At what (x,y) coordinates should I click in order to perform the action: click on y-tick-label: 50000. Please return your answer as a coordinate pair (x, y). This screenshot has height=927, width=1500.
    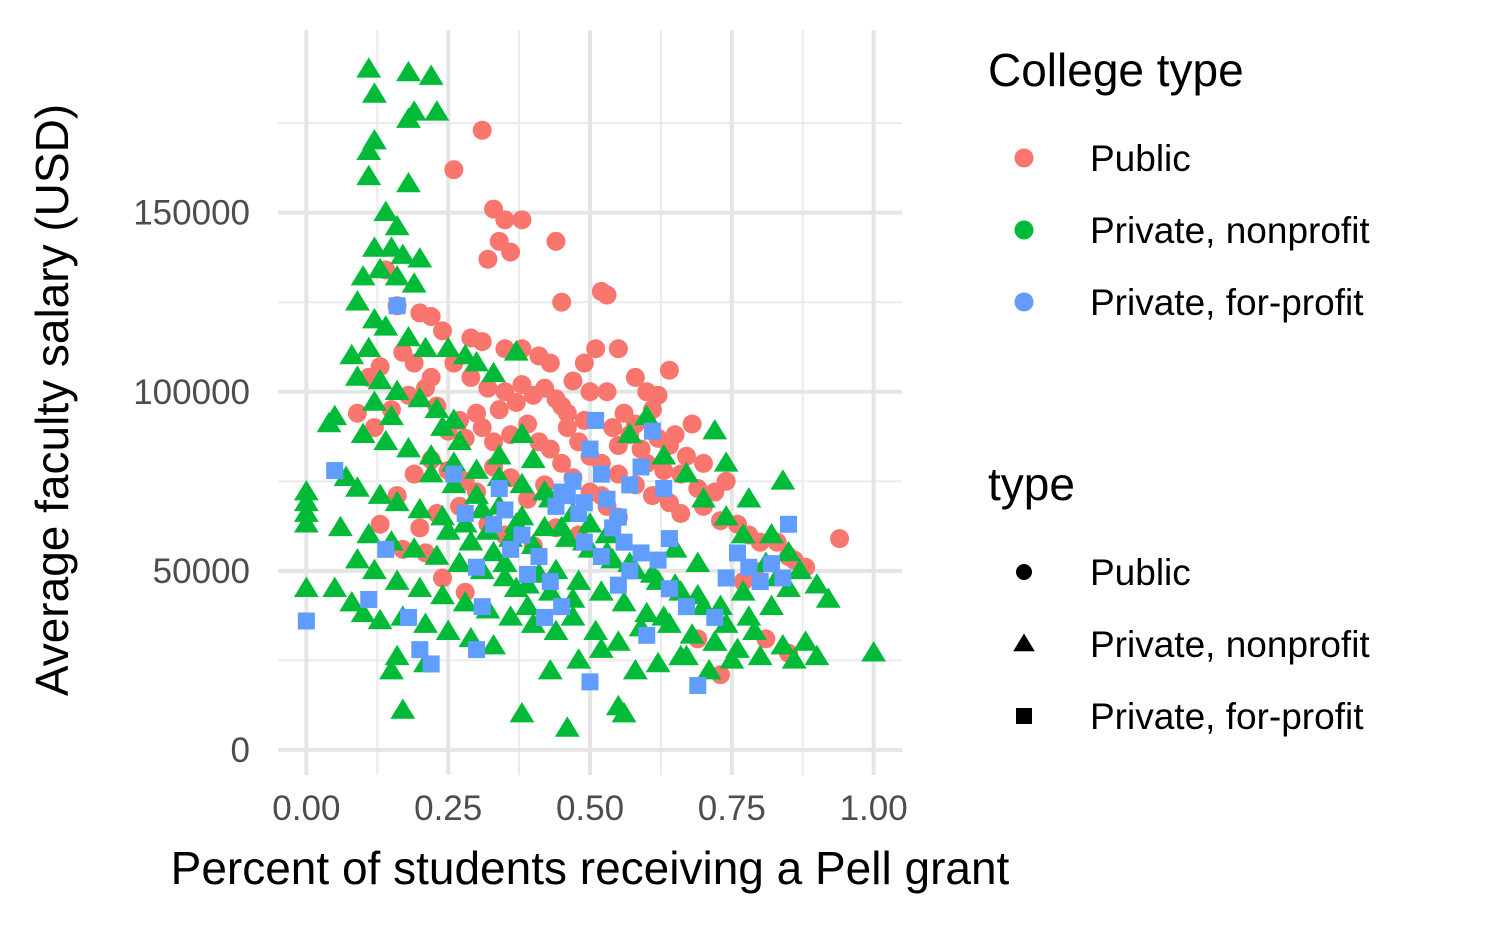
    Looking at the image, I should click on (201, 571).